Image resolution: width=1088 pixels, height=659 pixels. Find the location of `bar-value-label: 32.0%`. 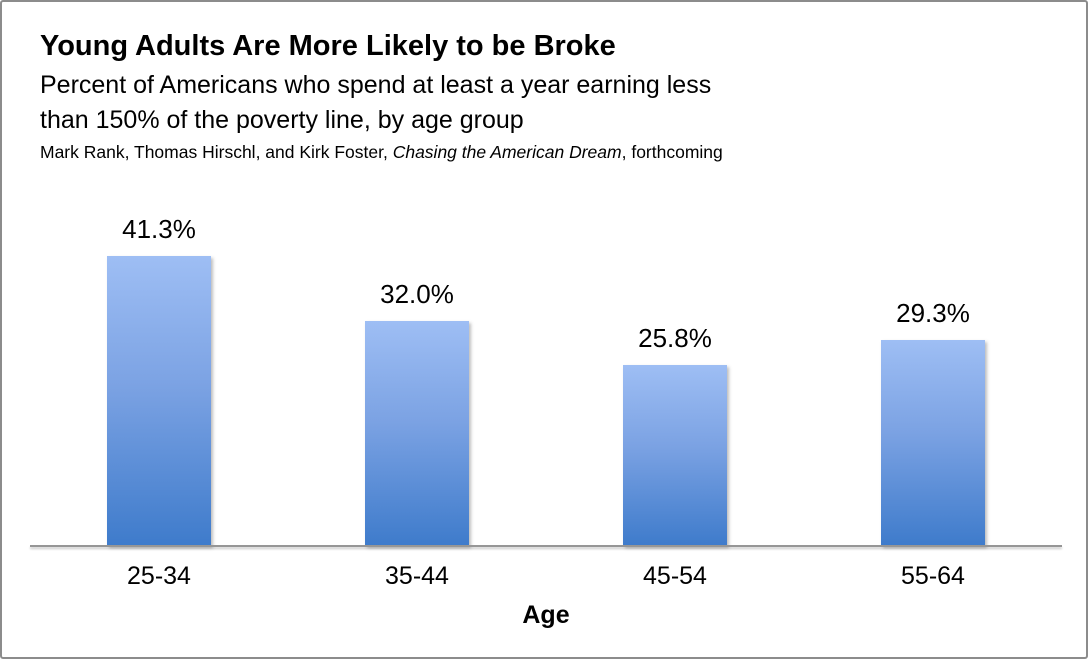

bar-value-label: 32.0% is located at coordinates (417, 294).